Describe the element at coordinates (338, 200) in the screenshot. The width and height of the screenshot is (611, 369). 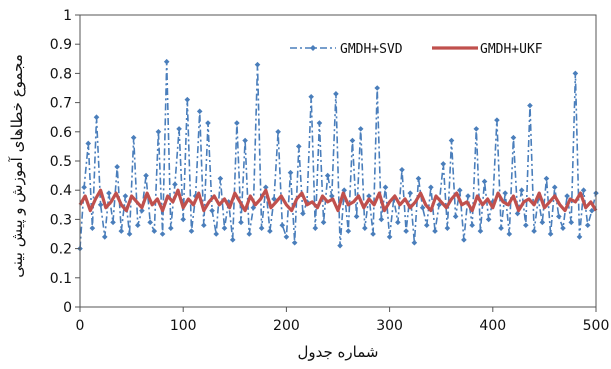
I see `series-line-gmdh-ukf` at that location.